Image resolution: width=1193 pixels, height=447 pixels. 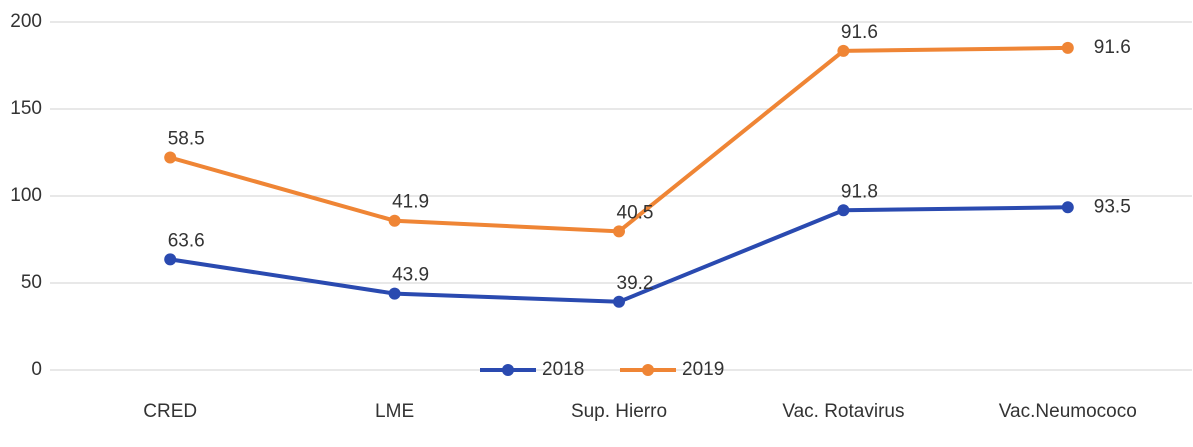 What do you see at coordinates (26, 21) in the screenshot?
I see `y-tick-label: 200` at bounding box center [26, 21].